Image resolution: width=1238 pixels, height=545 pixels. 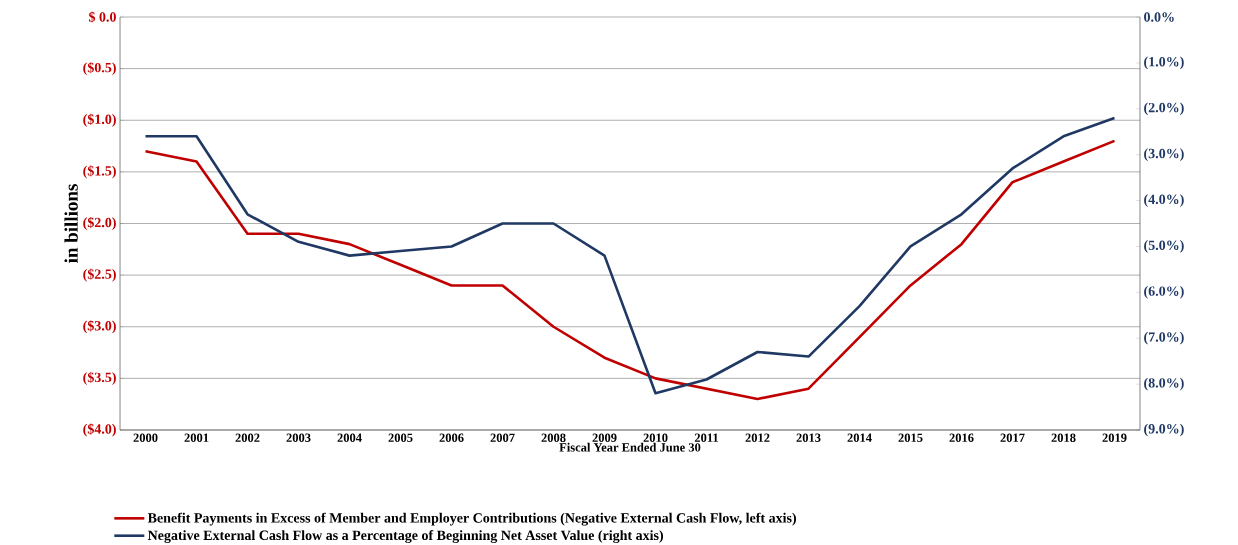 I want to click on y-tick-label: ($1.5), so click(x=99, y=172).